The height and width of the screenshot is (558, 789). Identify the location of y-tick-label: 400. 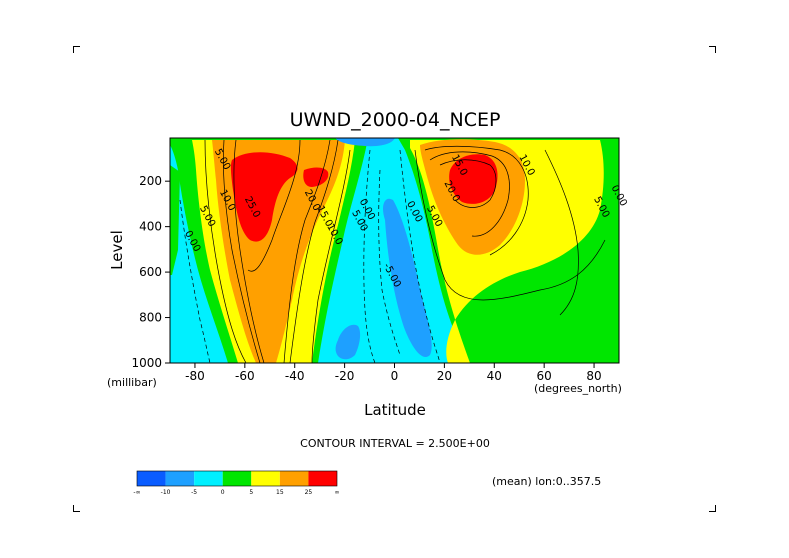
(150, 227).